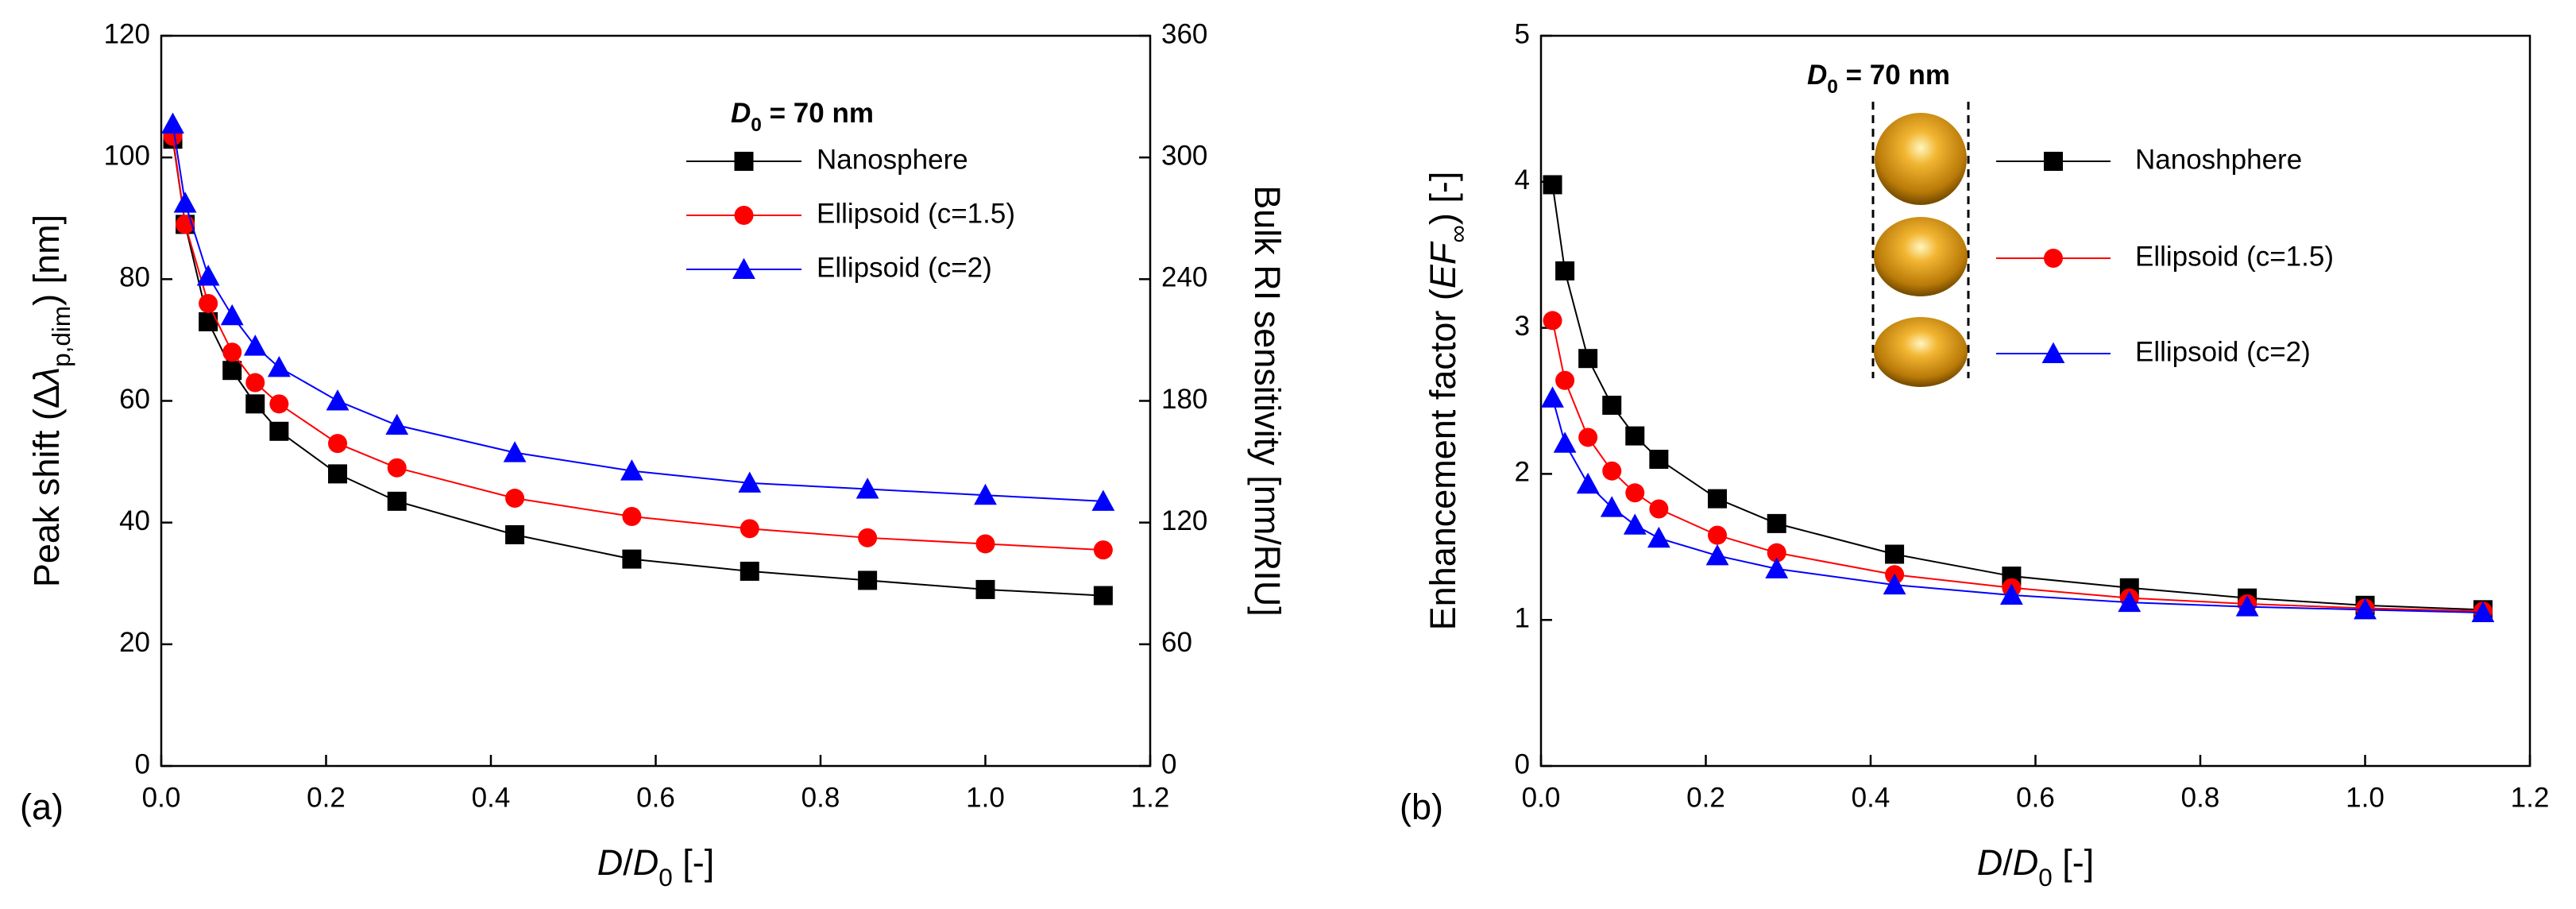 Image resolution: width=2576 pixels, height=909 pixels. I want to click on y-tick-label: 120, so click(127, 33).